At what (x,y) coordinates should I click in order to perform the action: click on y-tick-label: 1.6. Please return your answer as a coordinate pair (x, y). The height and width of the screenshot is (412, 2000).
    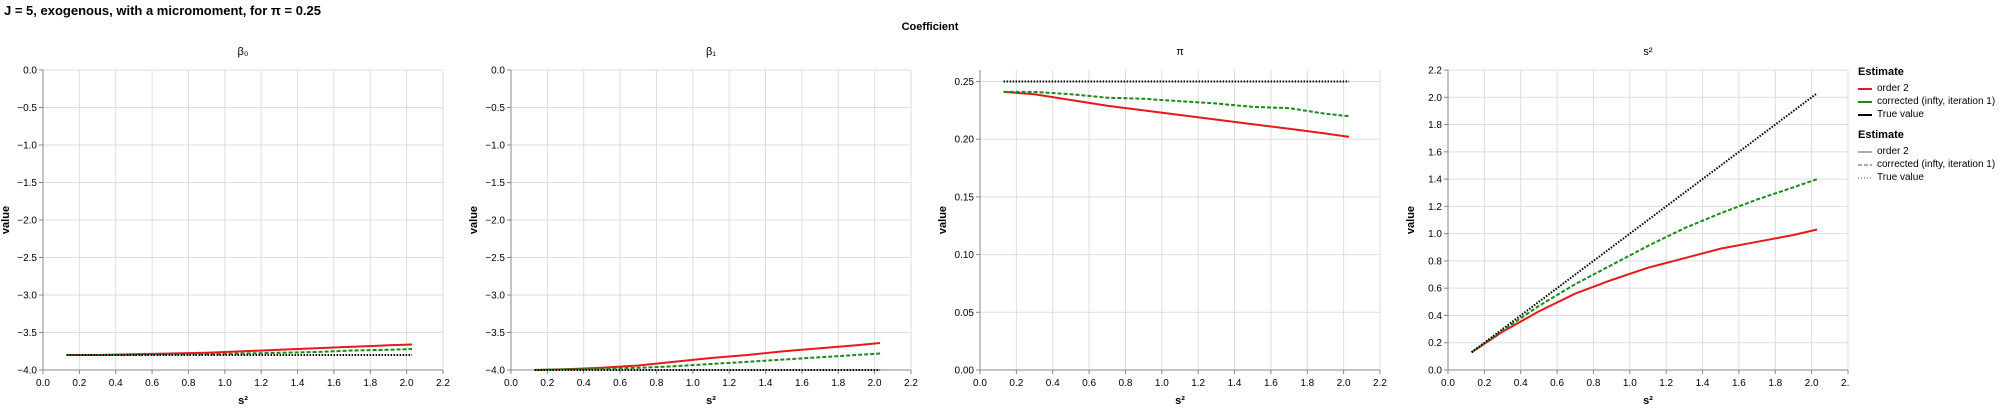
    Looking at the image, I should click on (1435, 152).